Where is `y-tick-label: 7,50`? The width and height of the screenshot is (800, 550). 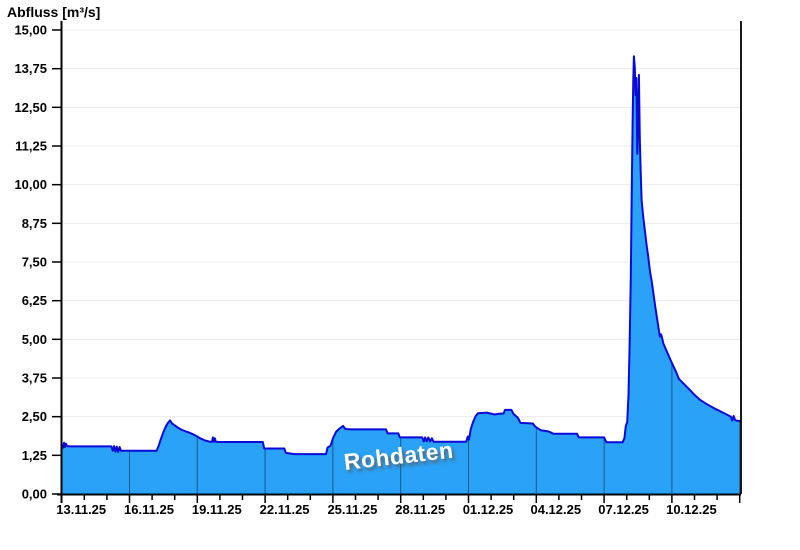 y-tick-label: 7,50 is located at coordinates (34, 262).